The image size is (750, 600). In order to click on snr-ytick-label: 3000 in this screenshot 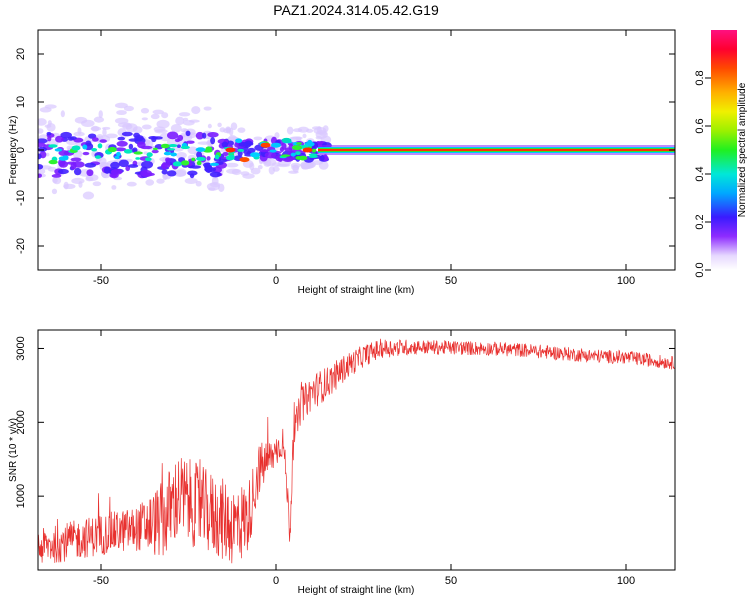, I will do `click(21, 348)`.